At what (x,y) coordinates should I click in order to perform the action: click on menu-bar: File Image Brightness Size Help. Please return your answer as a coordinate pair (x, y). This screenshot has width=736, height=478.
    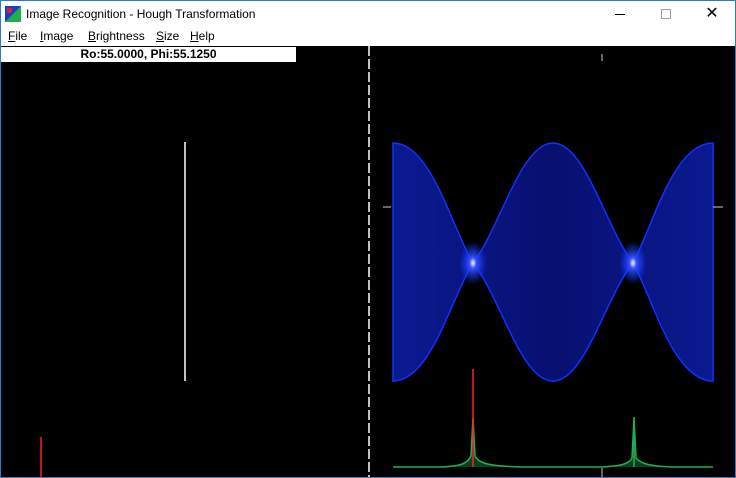
    Looking at the image, I should click on (368, 36).